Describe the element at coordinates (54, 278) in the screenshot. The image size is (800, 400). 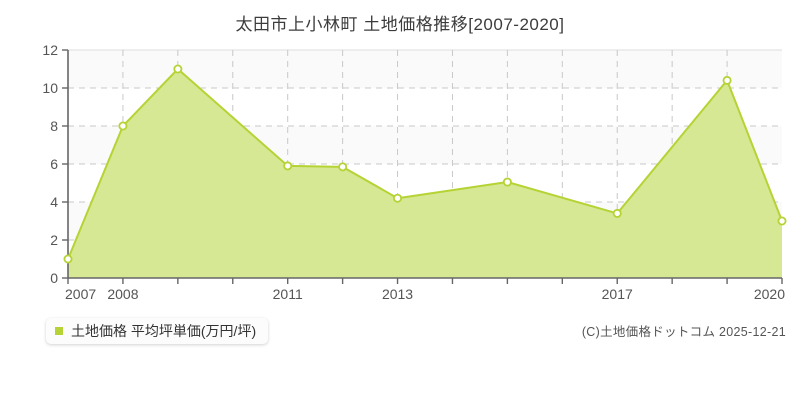
I see `svg-text: 0` at that location.